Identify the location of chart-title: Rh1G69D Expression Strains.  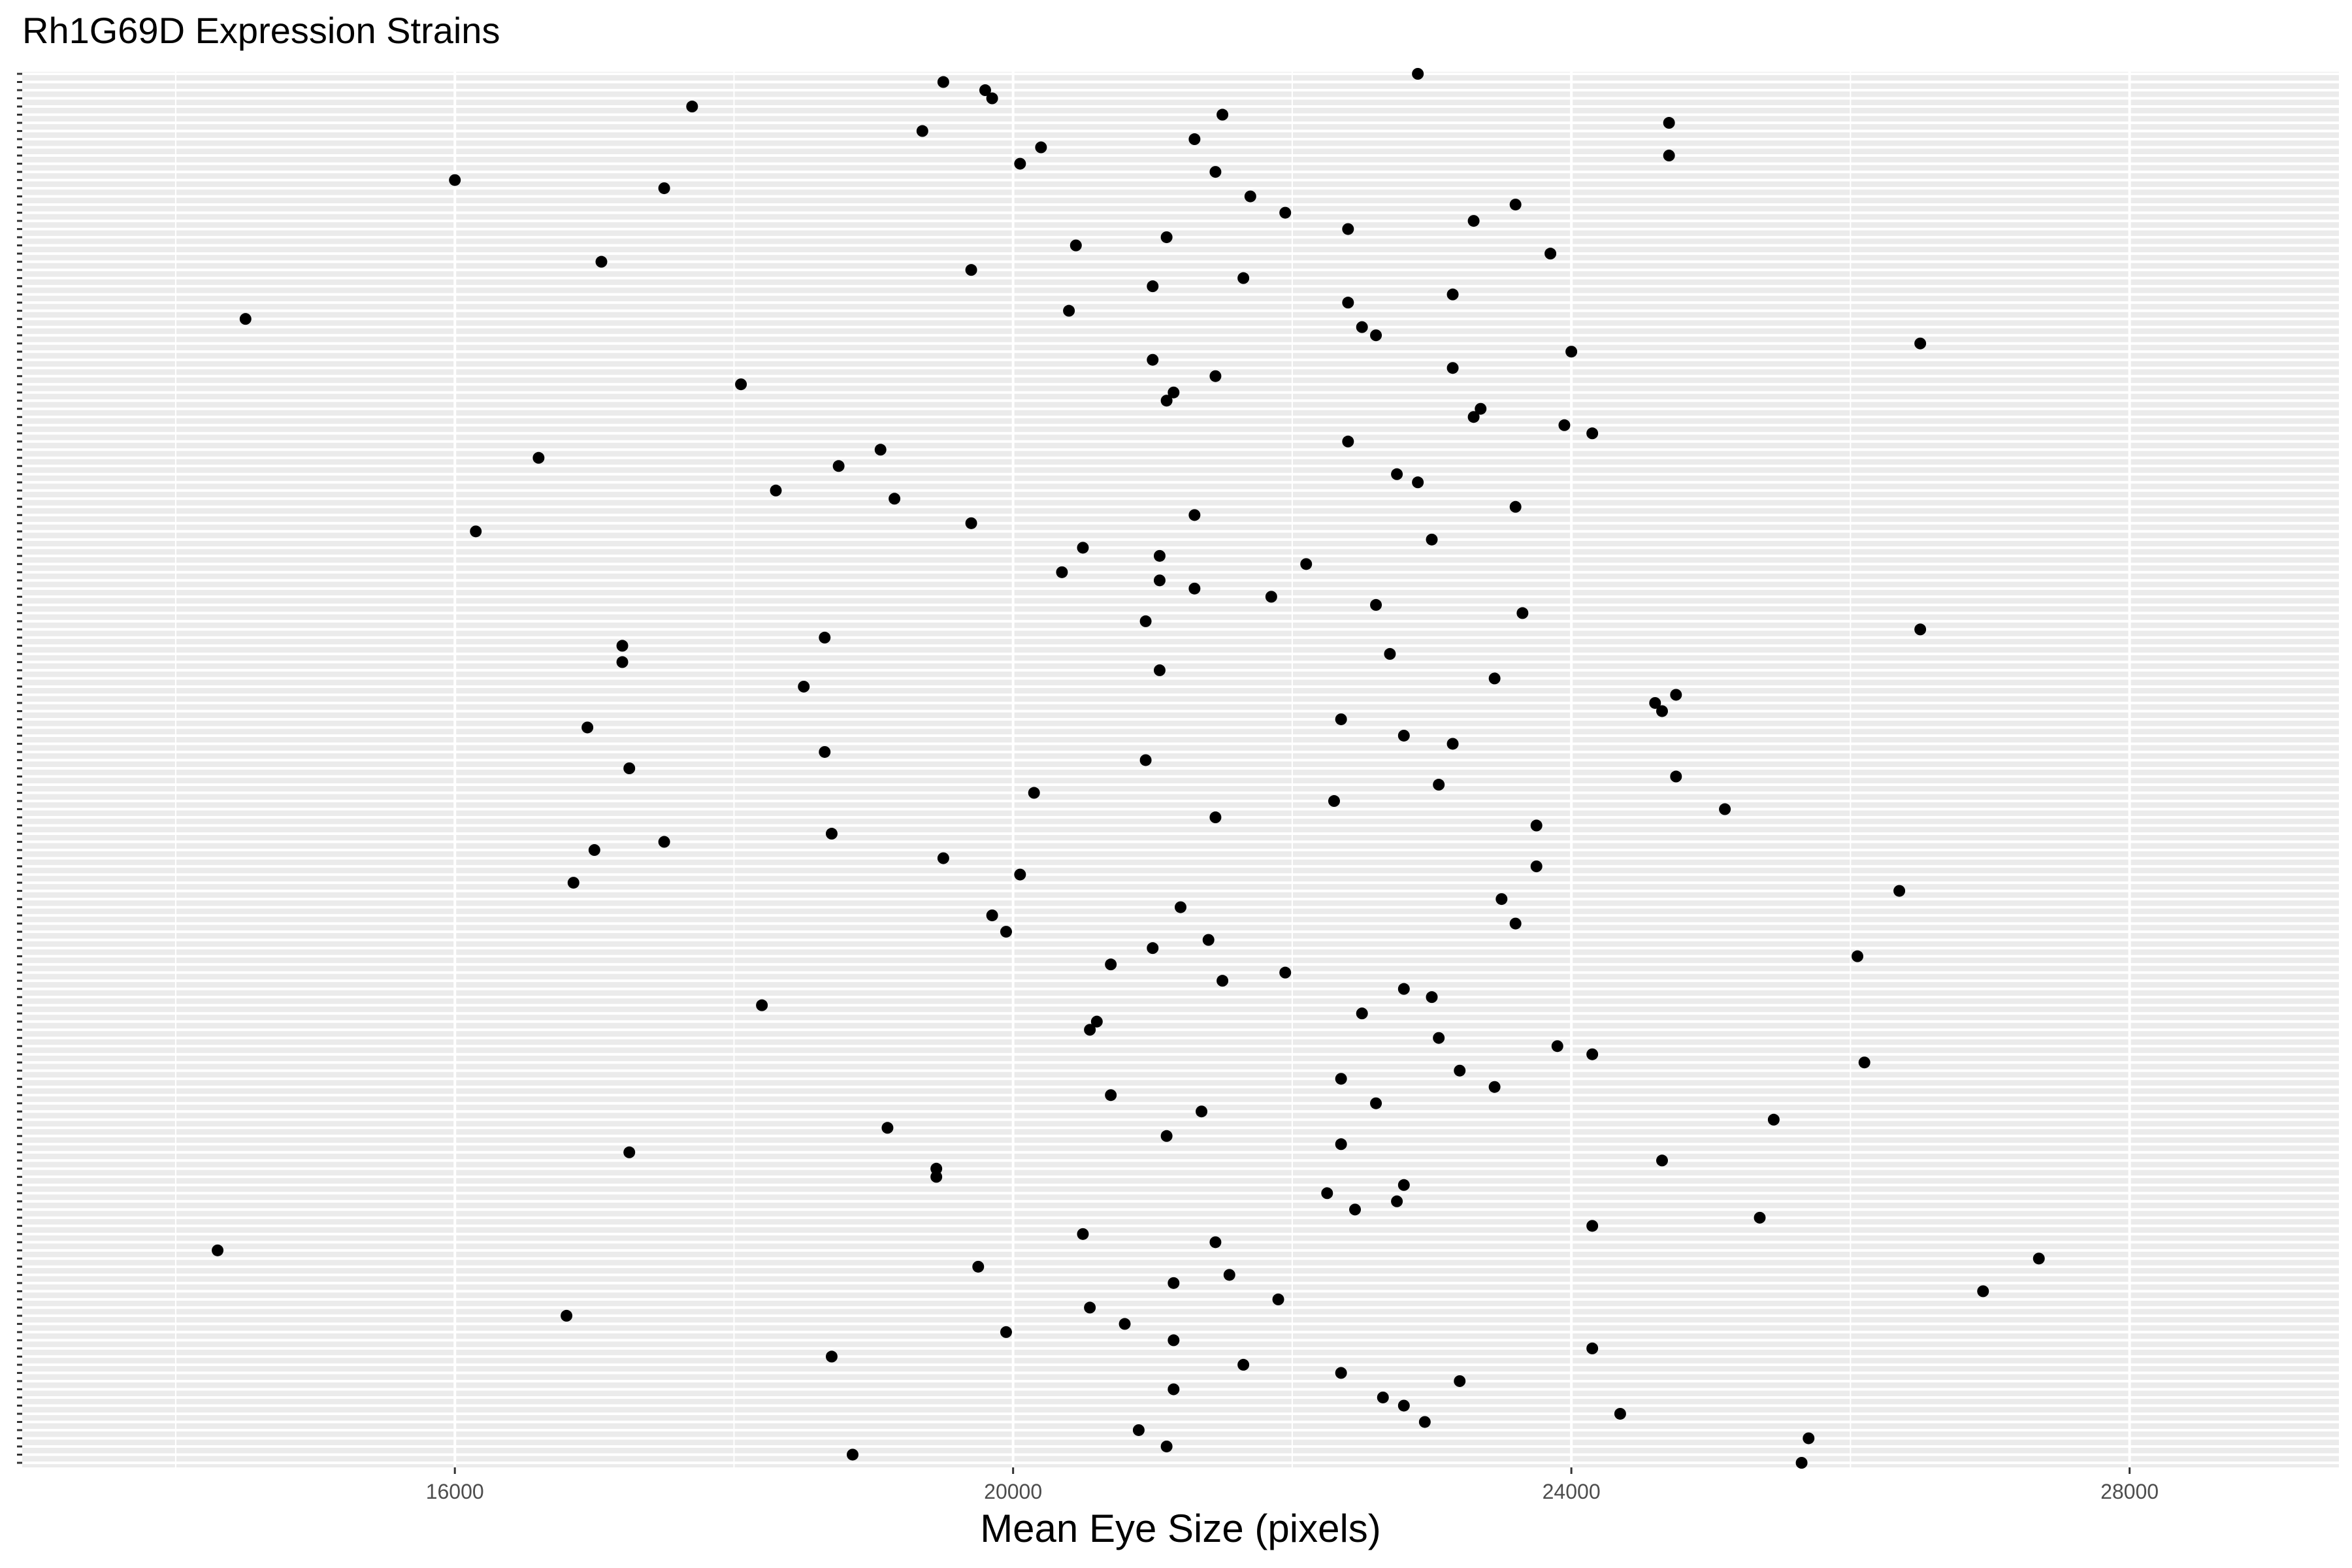
(261, 30).